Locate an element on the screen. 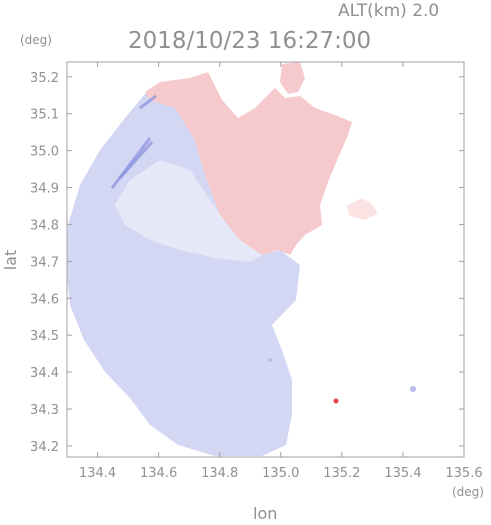 The width and height of the screenshot is (491, 525). altitude-label: ALT(km) 2.0 is located at coordinates (388, 11).